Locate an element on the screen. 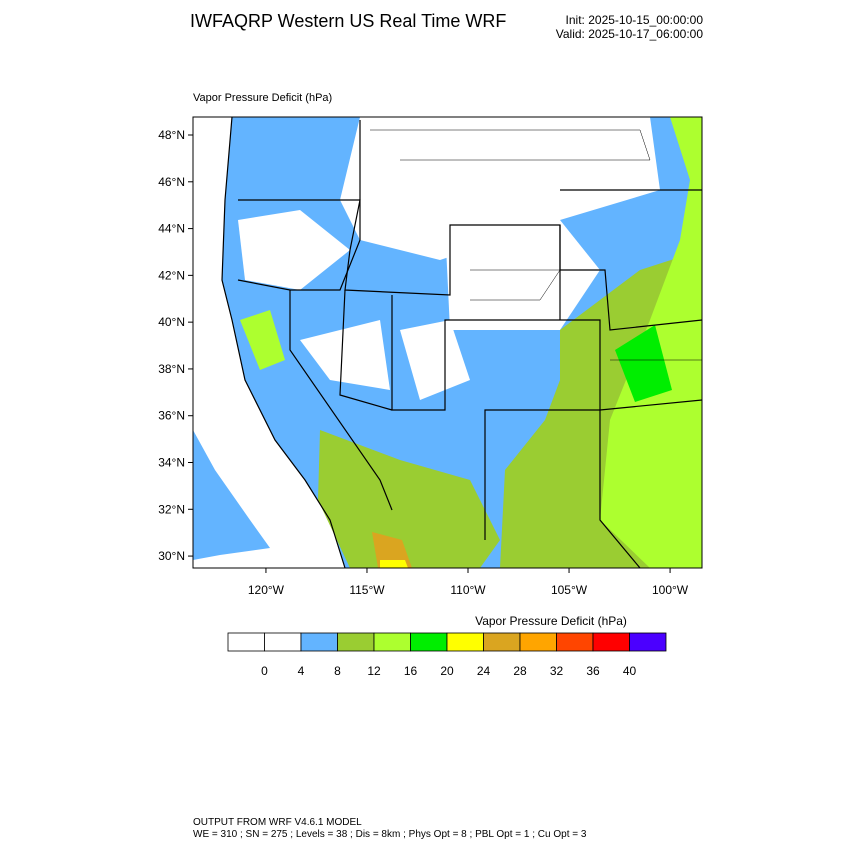 The height and width of the screenshot is (850, 850). lat-label: 42°N is located at coordinates (171, 275).